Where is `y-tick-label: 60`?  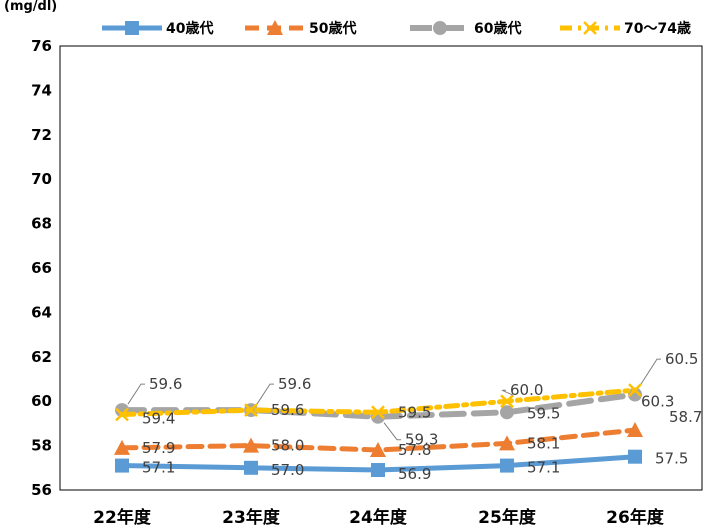
y-tick-label: 60 is located at coordinates (41, 401).